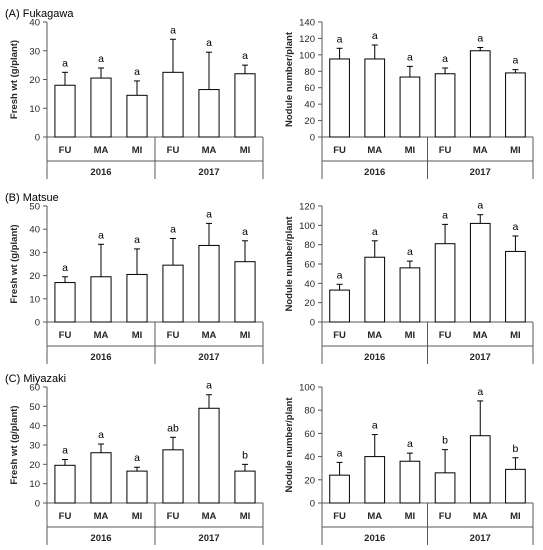  Describe the element at coordinates (14, 263) in the screenshot. I see `y-axis-label: Fresh wt (g/plant)` at that location.